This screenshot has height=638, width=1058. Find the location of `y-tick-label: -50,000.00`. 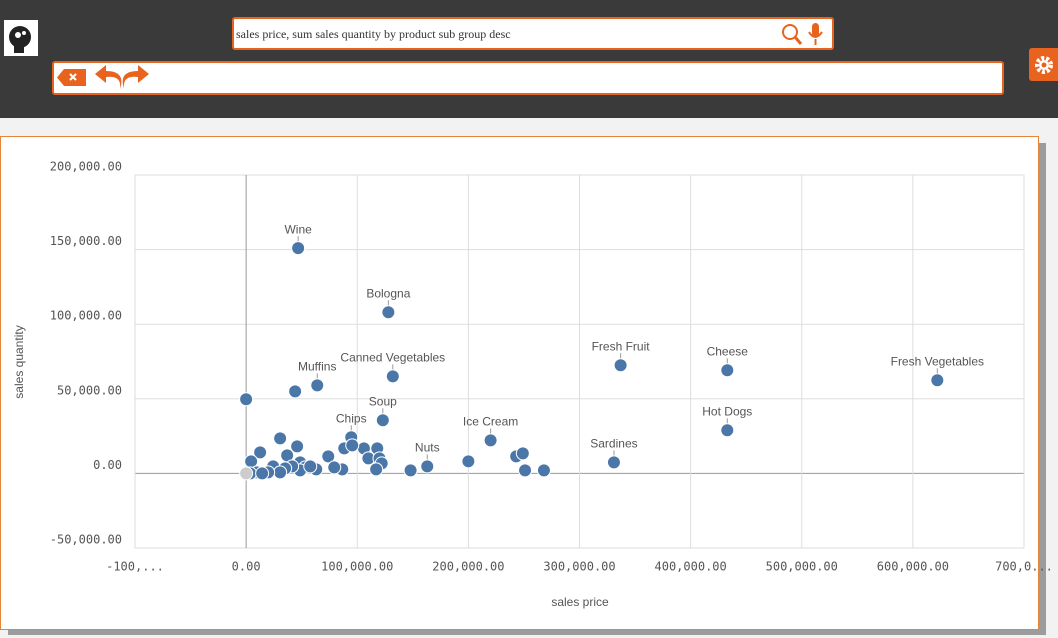

y-tick-label: -50,000.00 is located at coordinates (86, 540).